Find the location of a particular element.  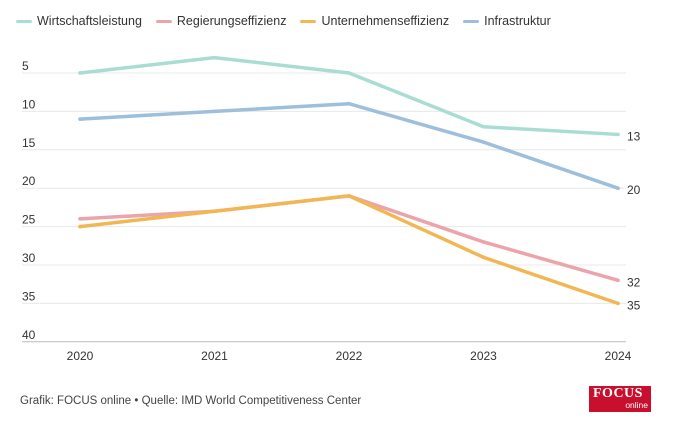

x-tick-label: 2022 is located at coordinates (349, 356).